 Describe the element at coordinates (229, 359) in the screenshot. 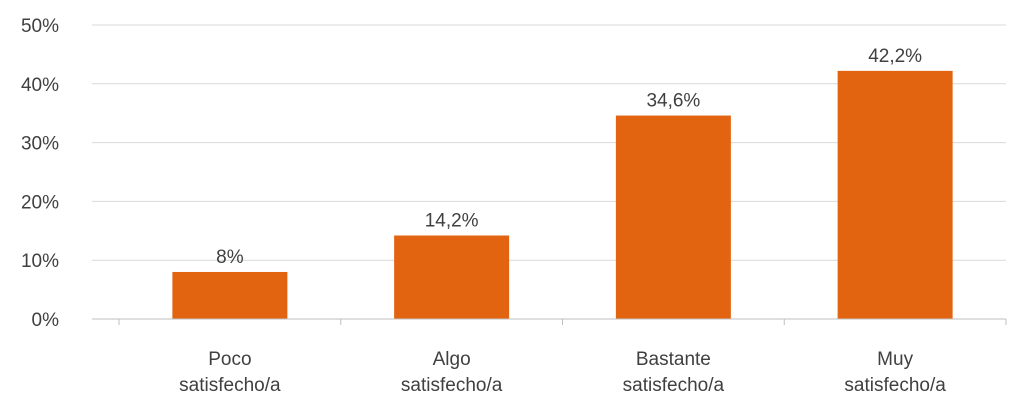

I see `x-category-label-line: Poco` at that location.